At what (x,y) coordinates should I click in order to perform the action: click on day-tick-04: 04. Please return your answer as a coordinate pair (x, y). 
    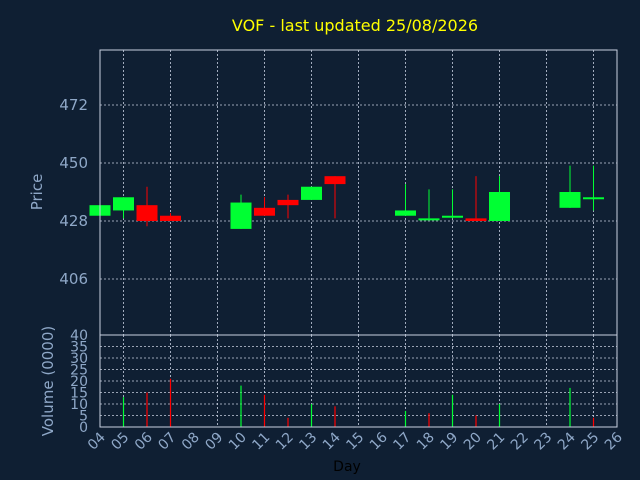
    Looking at the image, I should click on (97, 441).